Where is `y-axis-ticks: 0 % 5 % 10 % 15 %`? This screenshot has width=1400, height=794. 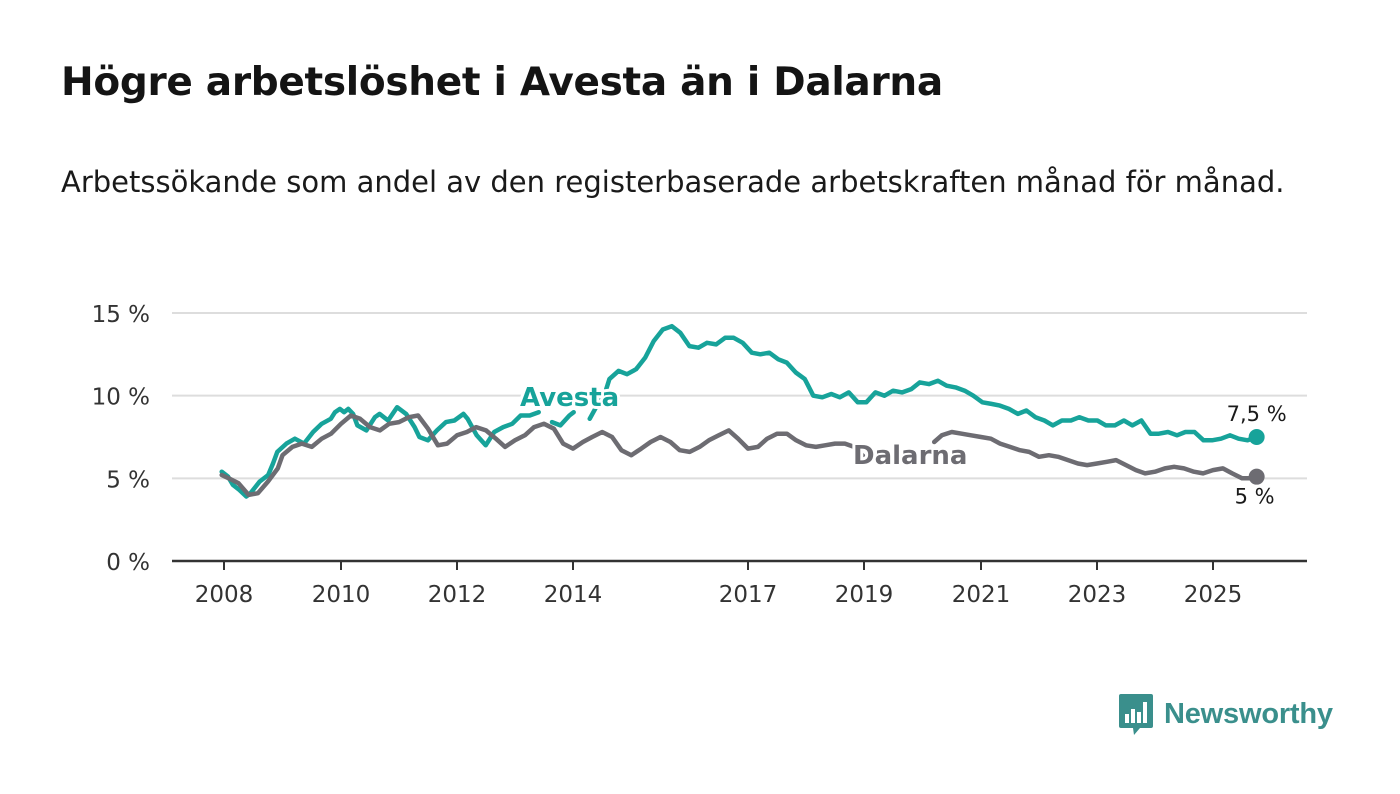 y-axis-ticks: 0 % 5 % 10 % 15 % is located at coordinates (121, 439).